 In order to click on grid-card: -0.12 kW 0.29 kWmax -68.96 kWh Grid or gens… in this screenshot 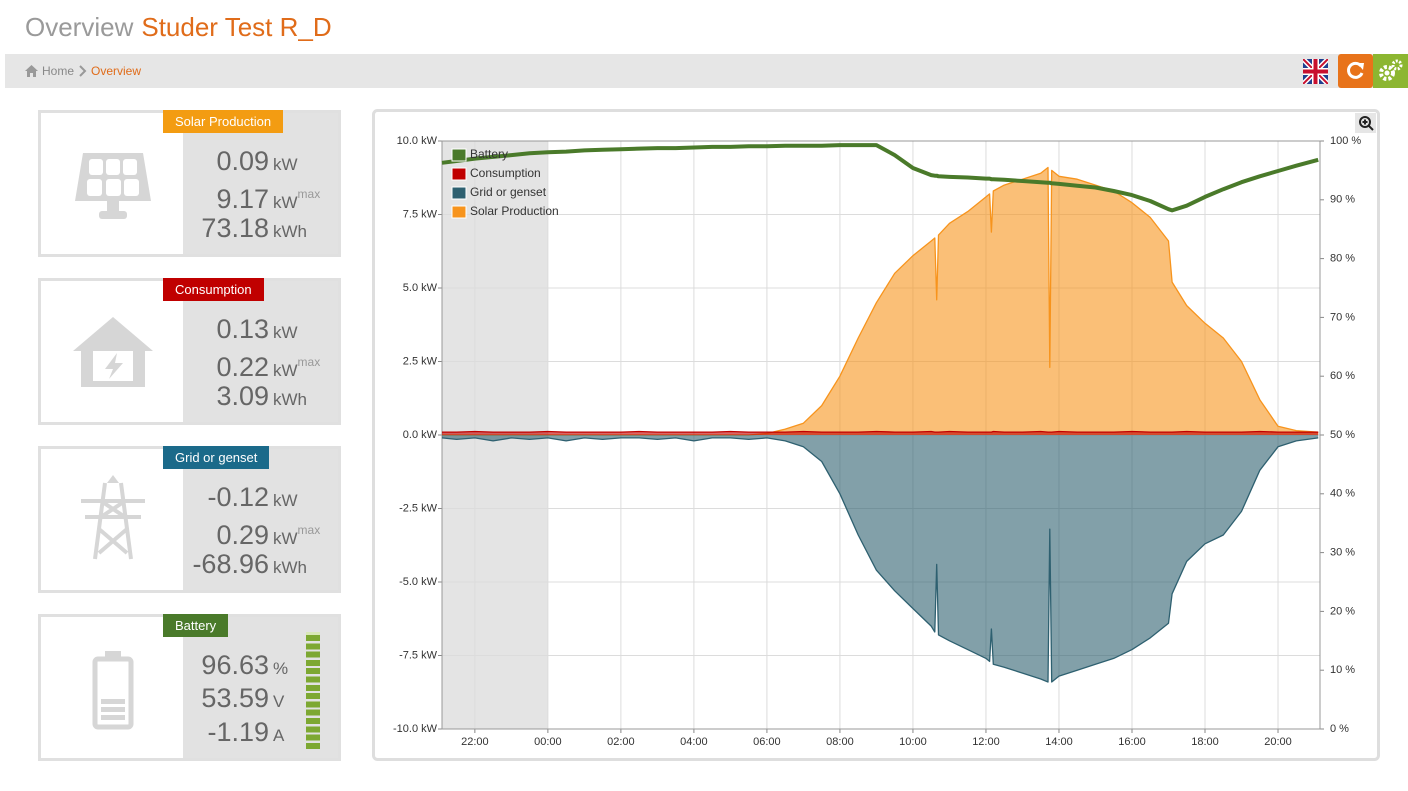, I will do `click(189, 519)`.